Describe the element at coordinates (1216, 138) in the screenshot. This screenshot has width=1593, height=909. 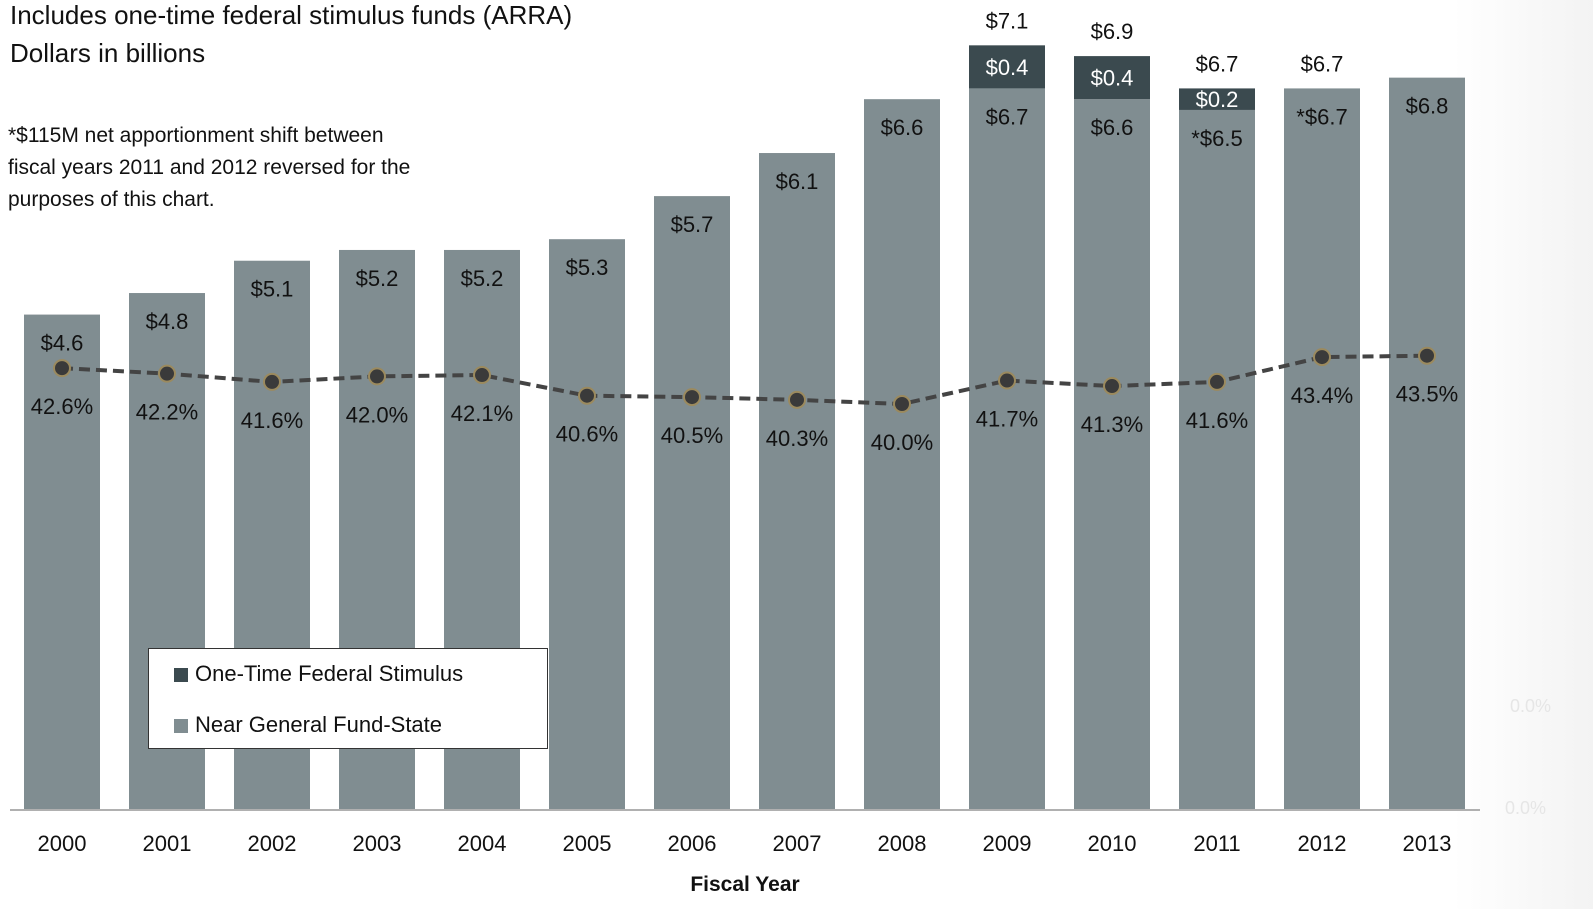
I see `data-label-near-gf-2011: *$6.5` at that location.